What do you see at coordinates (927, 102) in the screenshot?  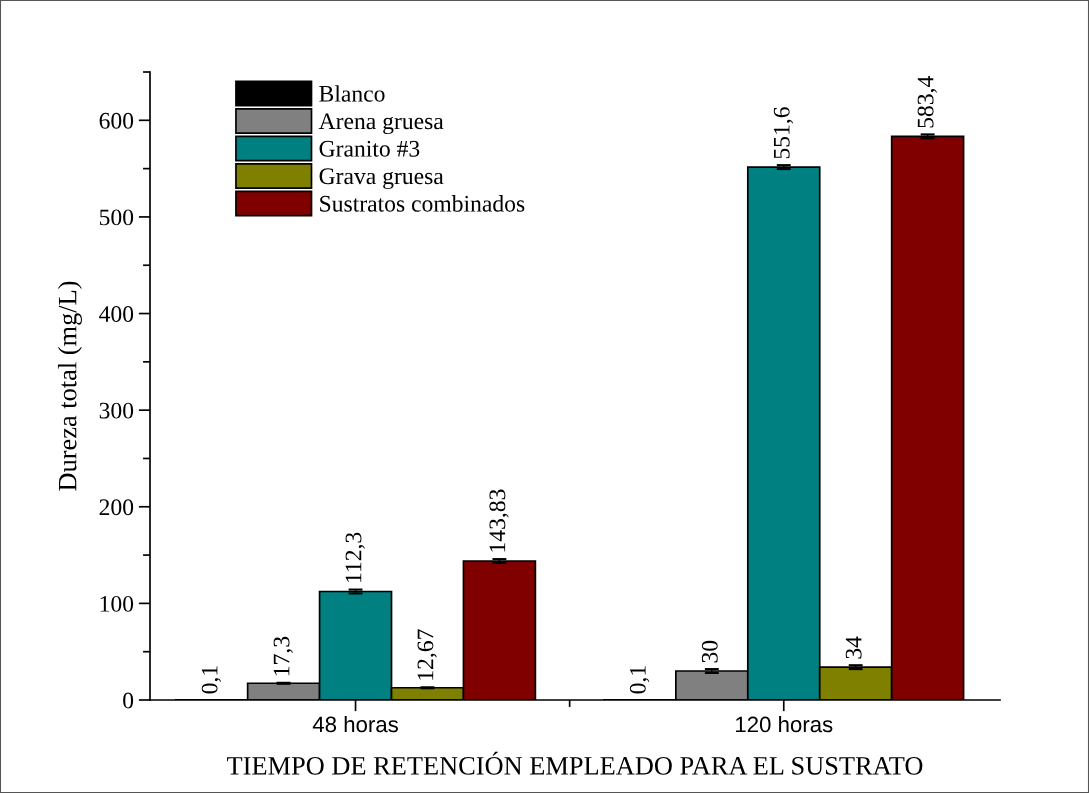 I see `data-label: 583,4` at bounding box center [927, 102].